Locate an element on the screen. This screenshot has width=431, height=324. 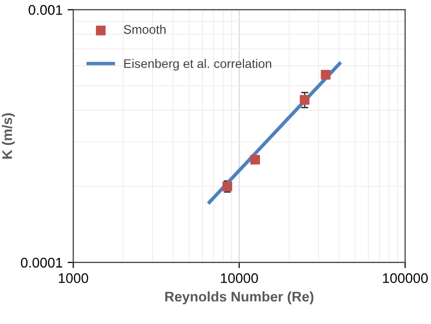
y-axis-title: K (m/s) is located at coordinates (8, 136).